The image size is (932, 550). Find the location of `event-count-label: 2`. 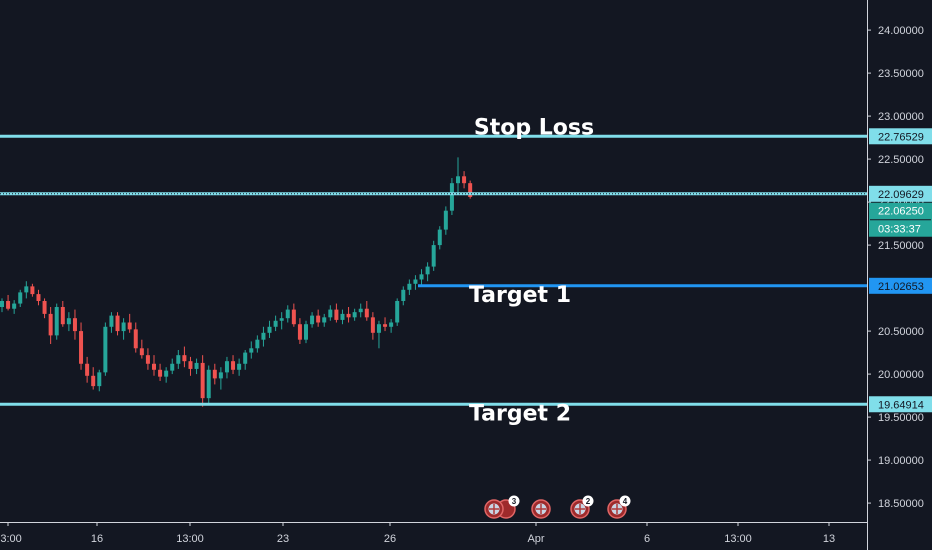

event-count-label: 2 is located at coordinates (588, 501).